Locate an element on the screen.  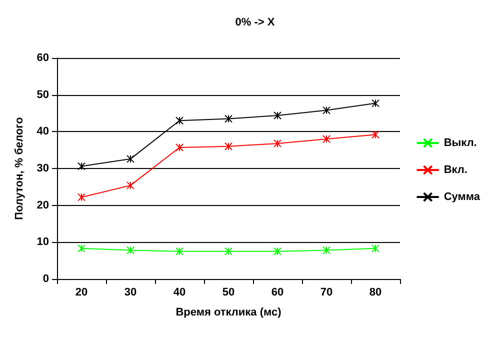
y-tick-label: 50 is located at coordinates (42, 94).